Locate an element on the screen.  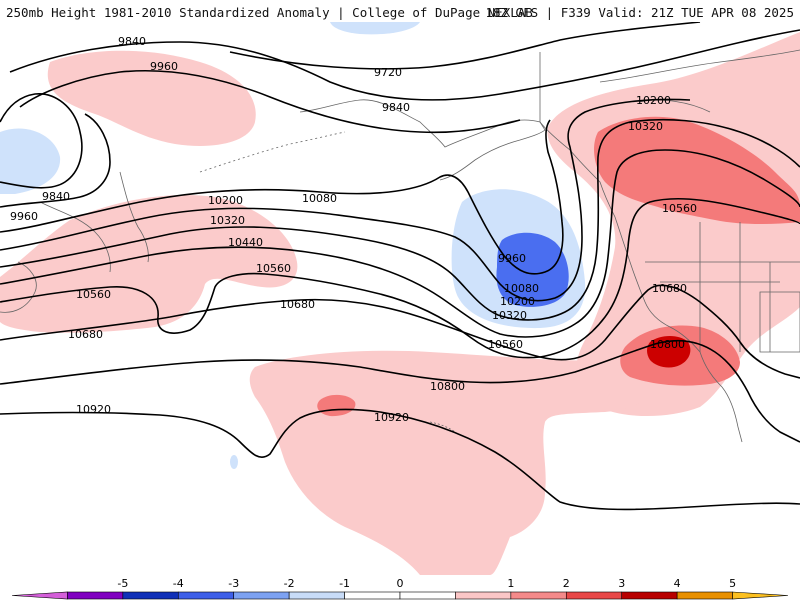
colorbar-tick-label: -5 is located at coordinates (122, 583).